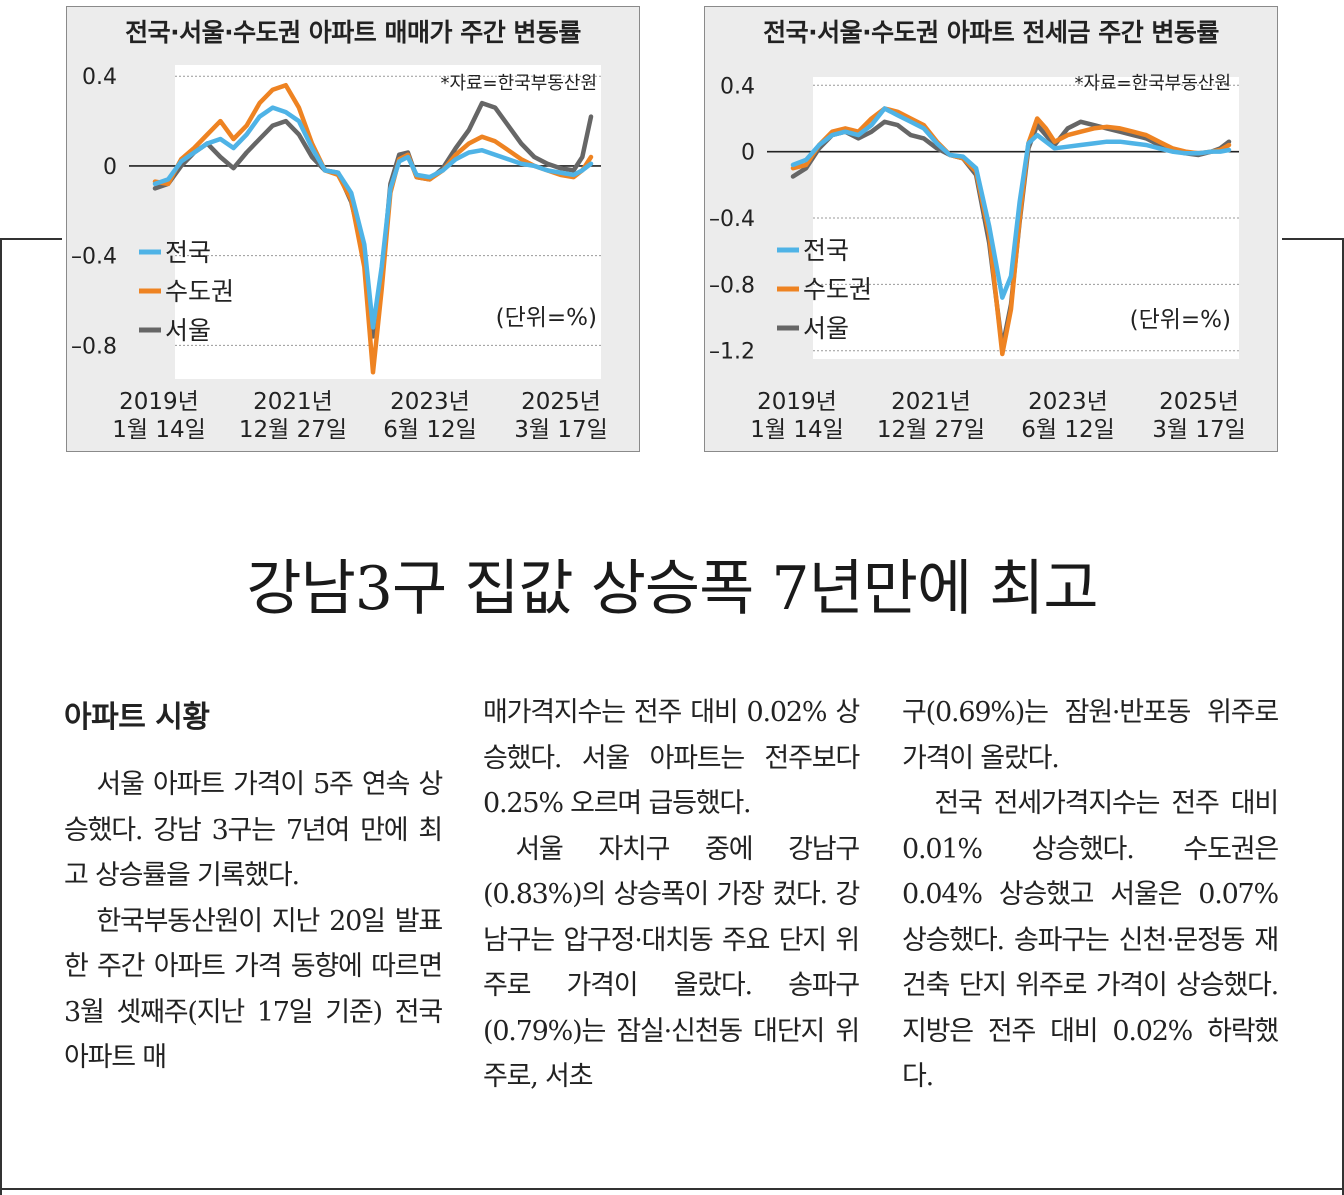 This screenshot has height=1195, width=1344. Describe the element at coordinates (672, 1189) in the screenshot. I see `frame-line-bottom` at that location.